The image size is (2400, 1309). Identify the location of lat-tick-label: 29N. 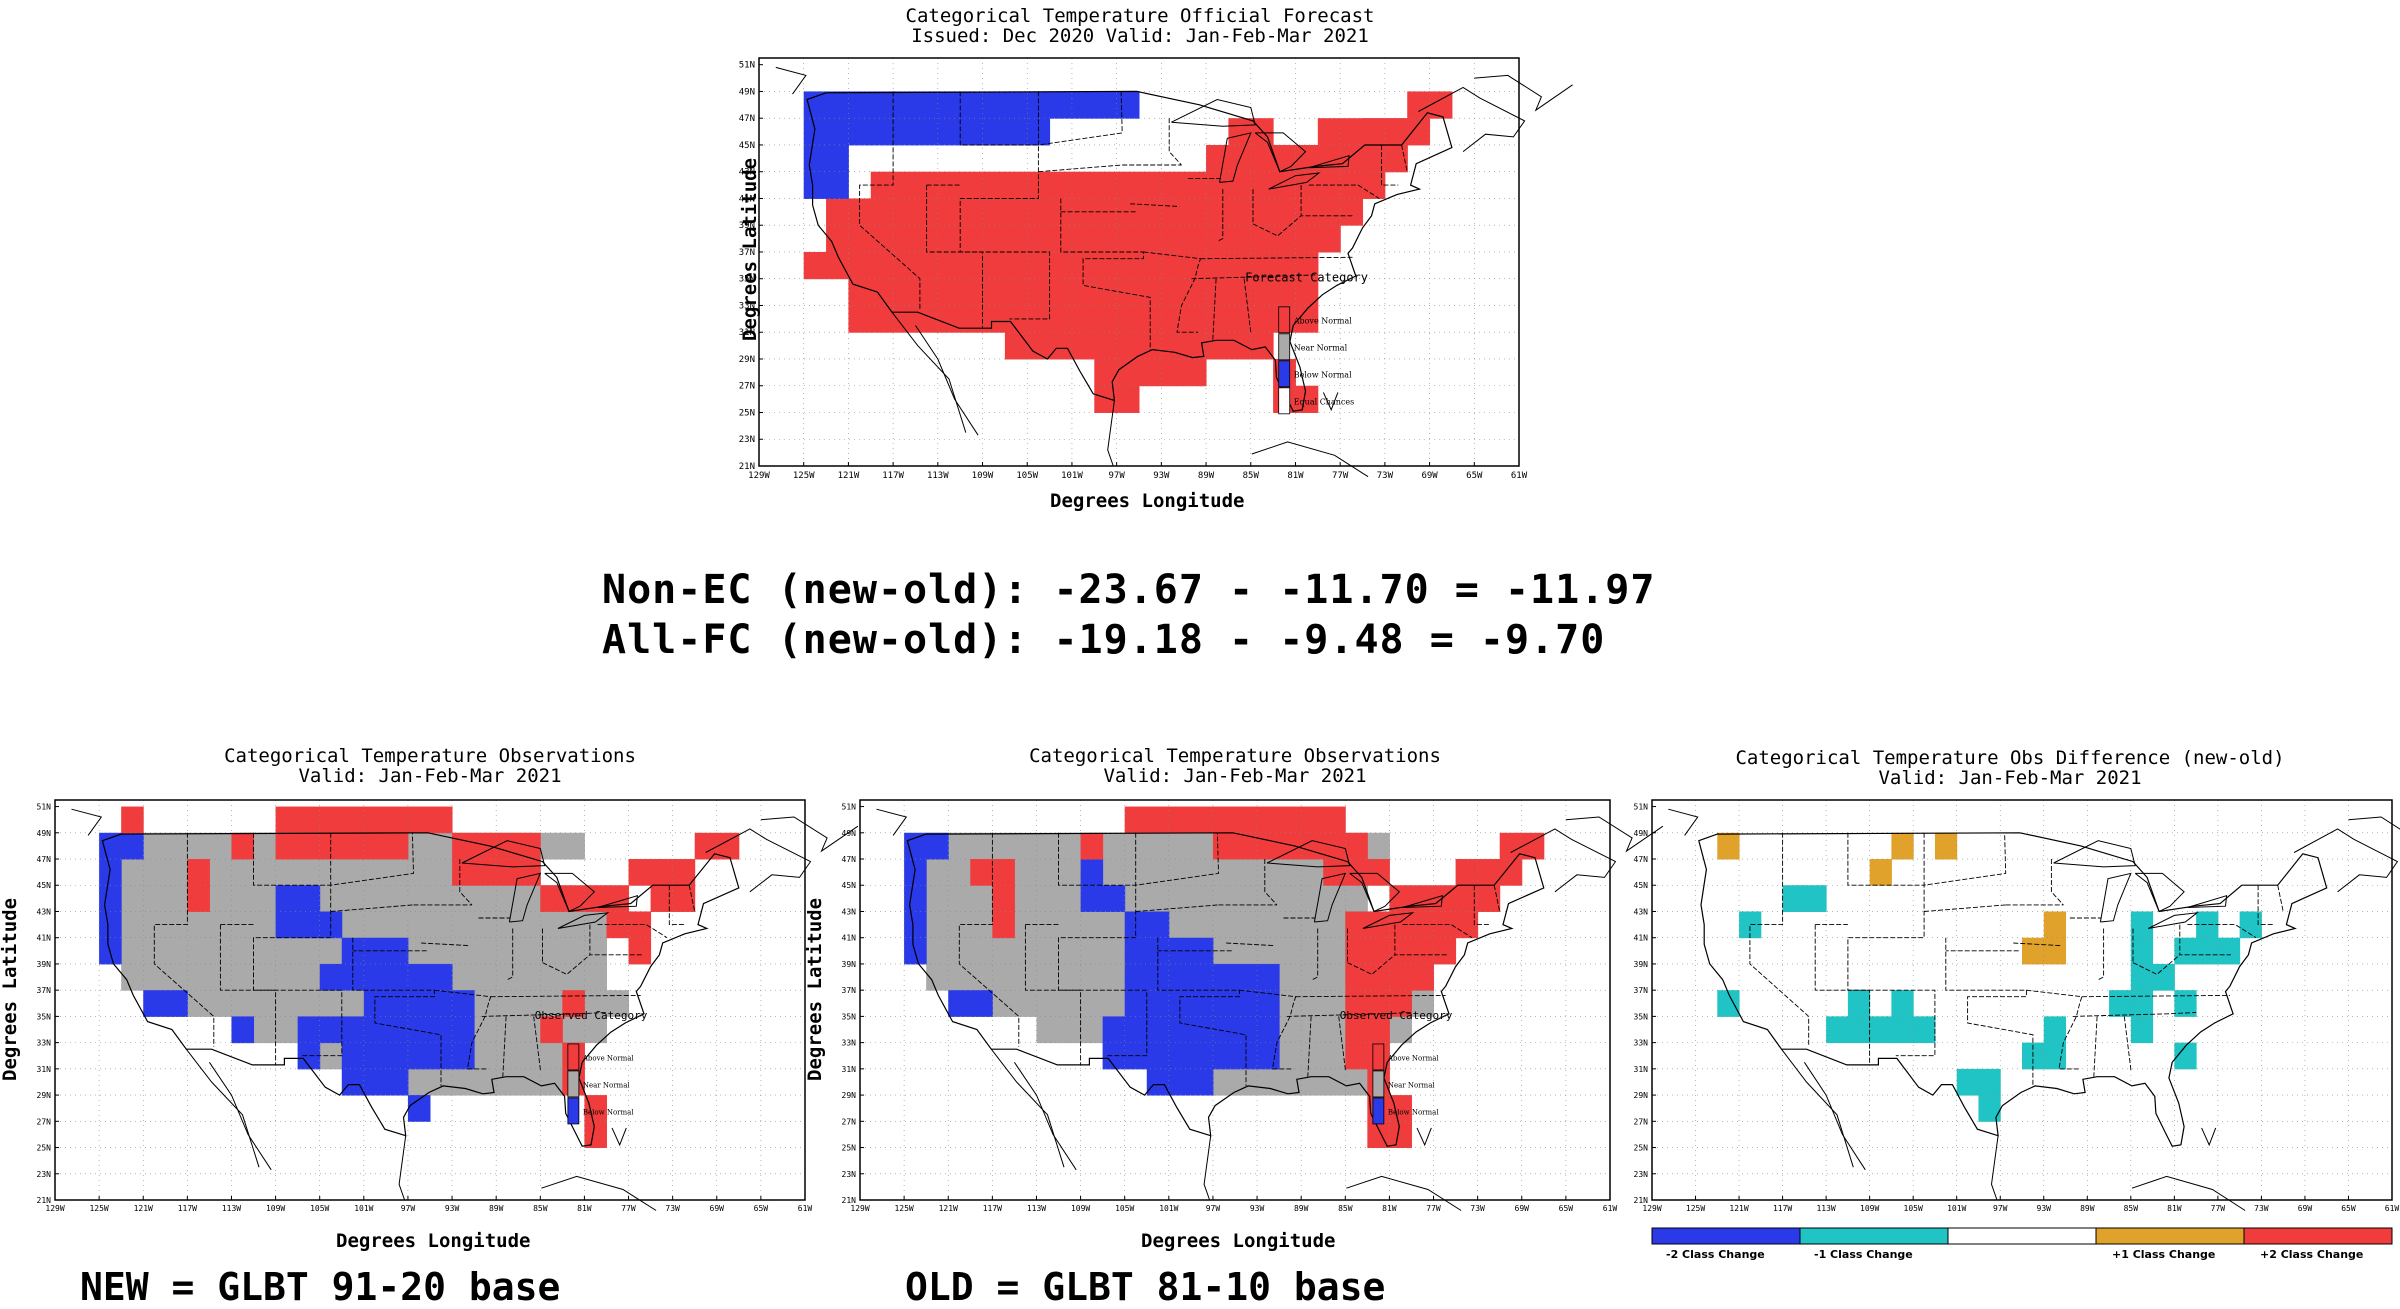
(1641, 1095).